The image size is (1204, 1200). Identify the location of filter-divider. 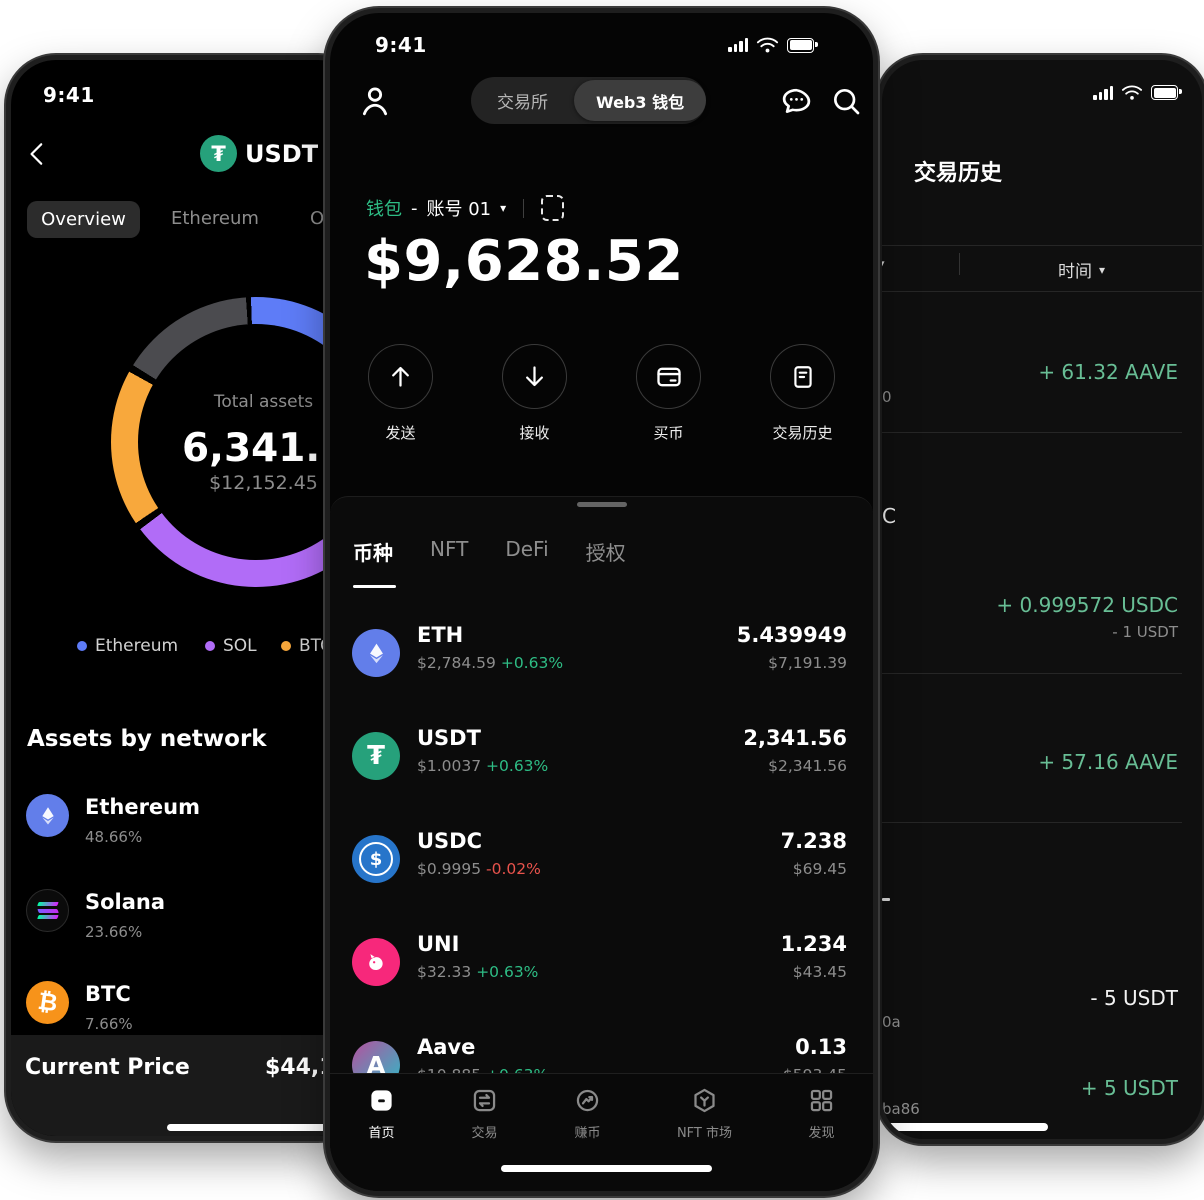
(959, 264).